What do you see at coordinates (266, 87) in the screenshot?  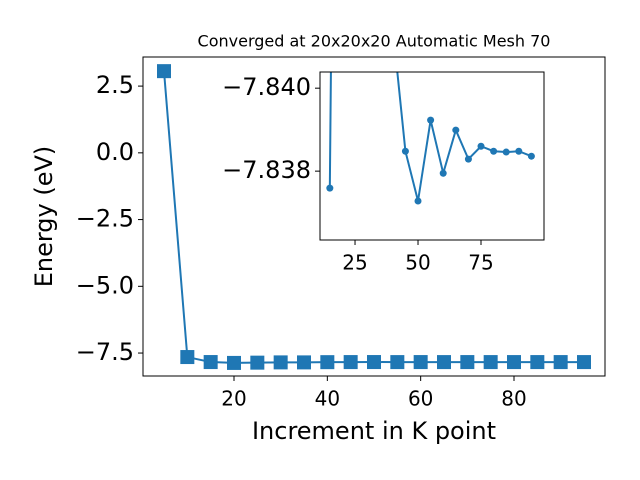 I see `y-tick-label: −7.840` at bounding box center [266, 87].